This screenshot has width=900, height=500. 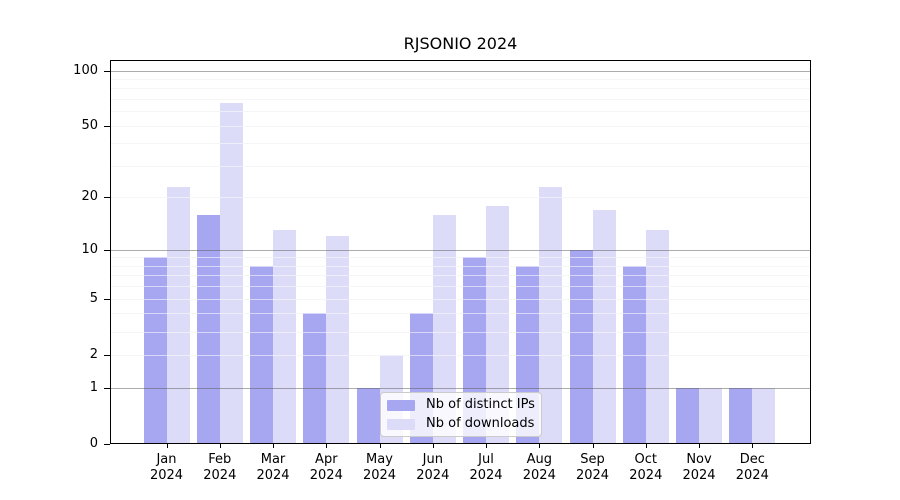 I want to click on x-tick-label: Jan 2024, so click(x=166, y=467).